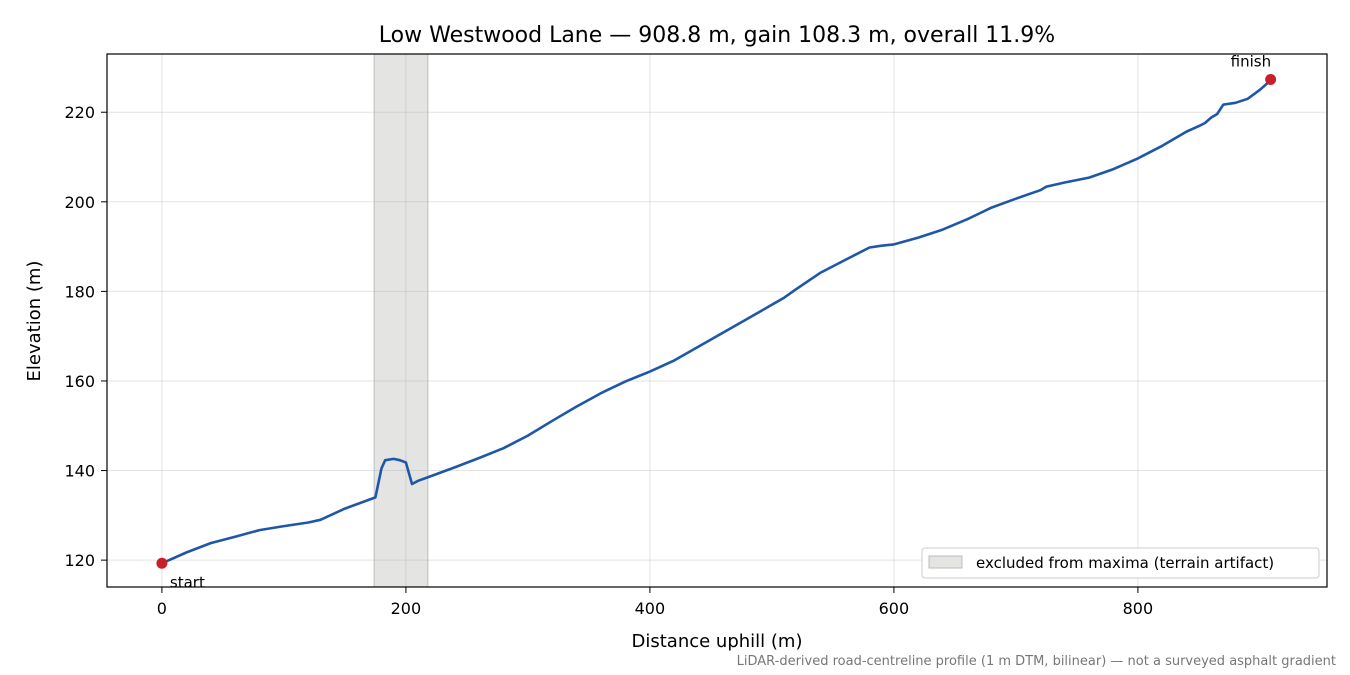 Image resolution: width=1350 pixels, height=675 pixels. Describe the element at coordinates (717, 641) in the screenshot. I see `x-axis-label: Distance uphill (m)` at that location.